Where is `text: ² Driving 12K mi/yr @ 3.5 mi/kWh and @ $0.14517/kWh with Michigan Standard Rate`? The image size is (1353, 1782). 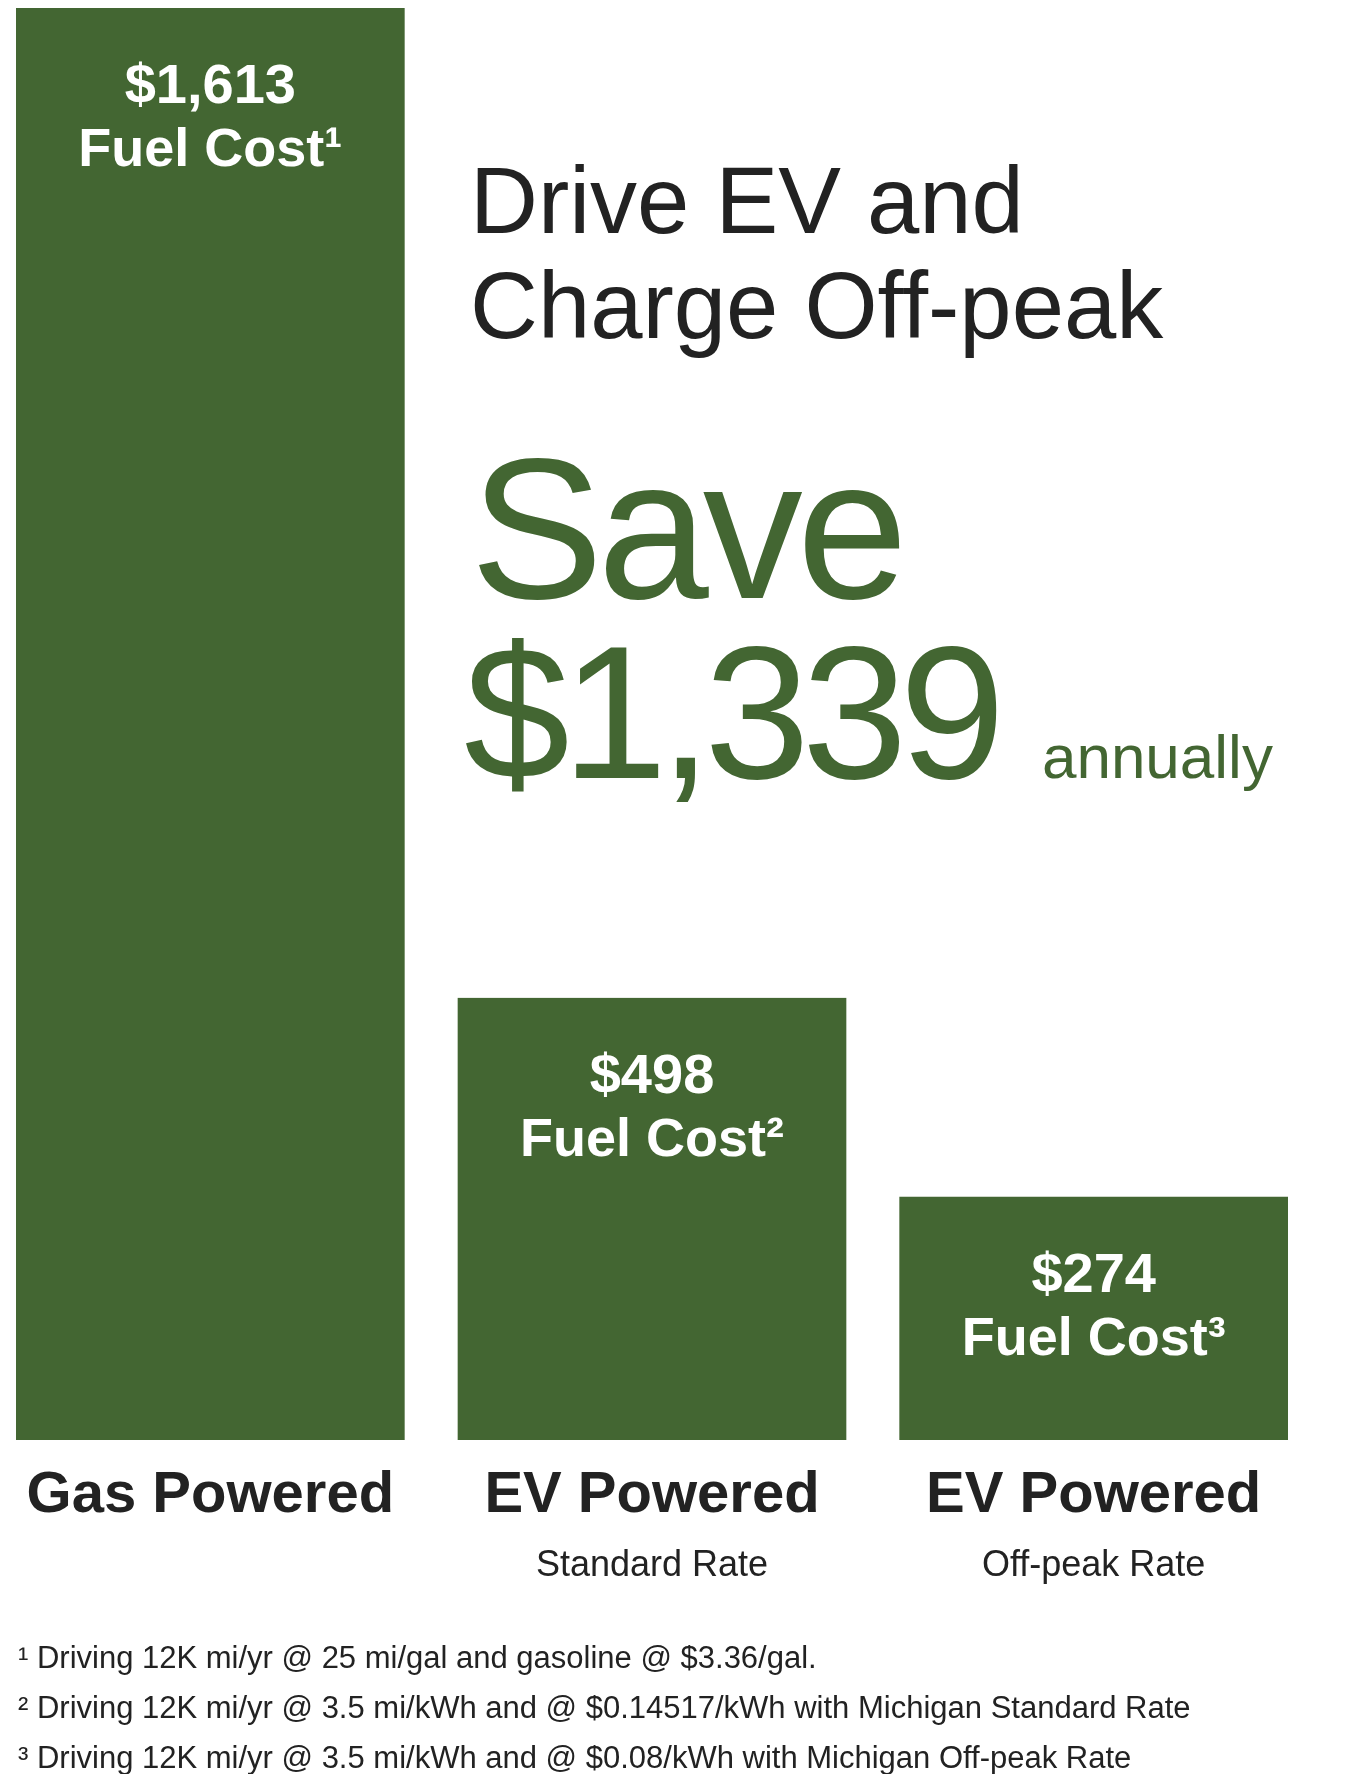 text: ² Driving 12K mi/yr @ 3.5 mi/kWh and @ $0.14517/kWh with Michigan Standard Rate is located at coordinates (604, 1707).